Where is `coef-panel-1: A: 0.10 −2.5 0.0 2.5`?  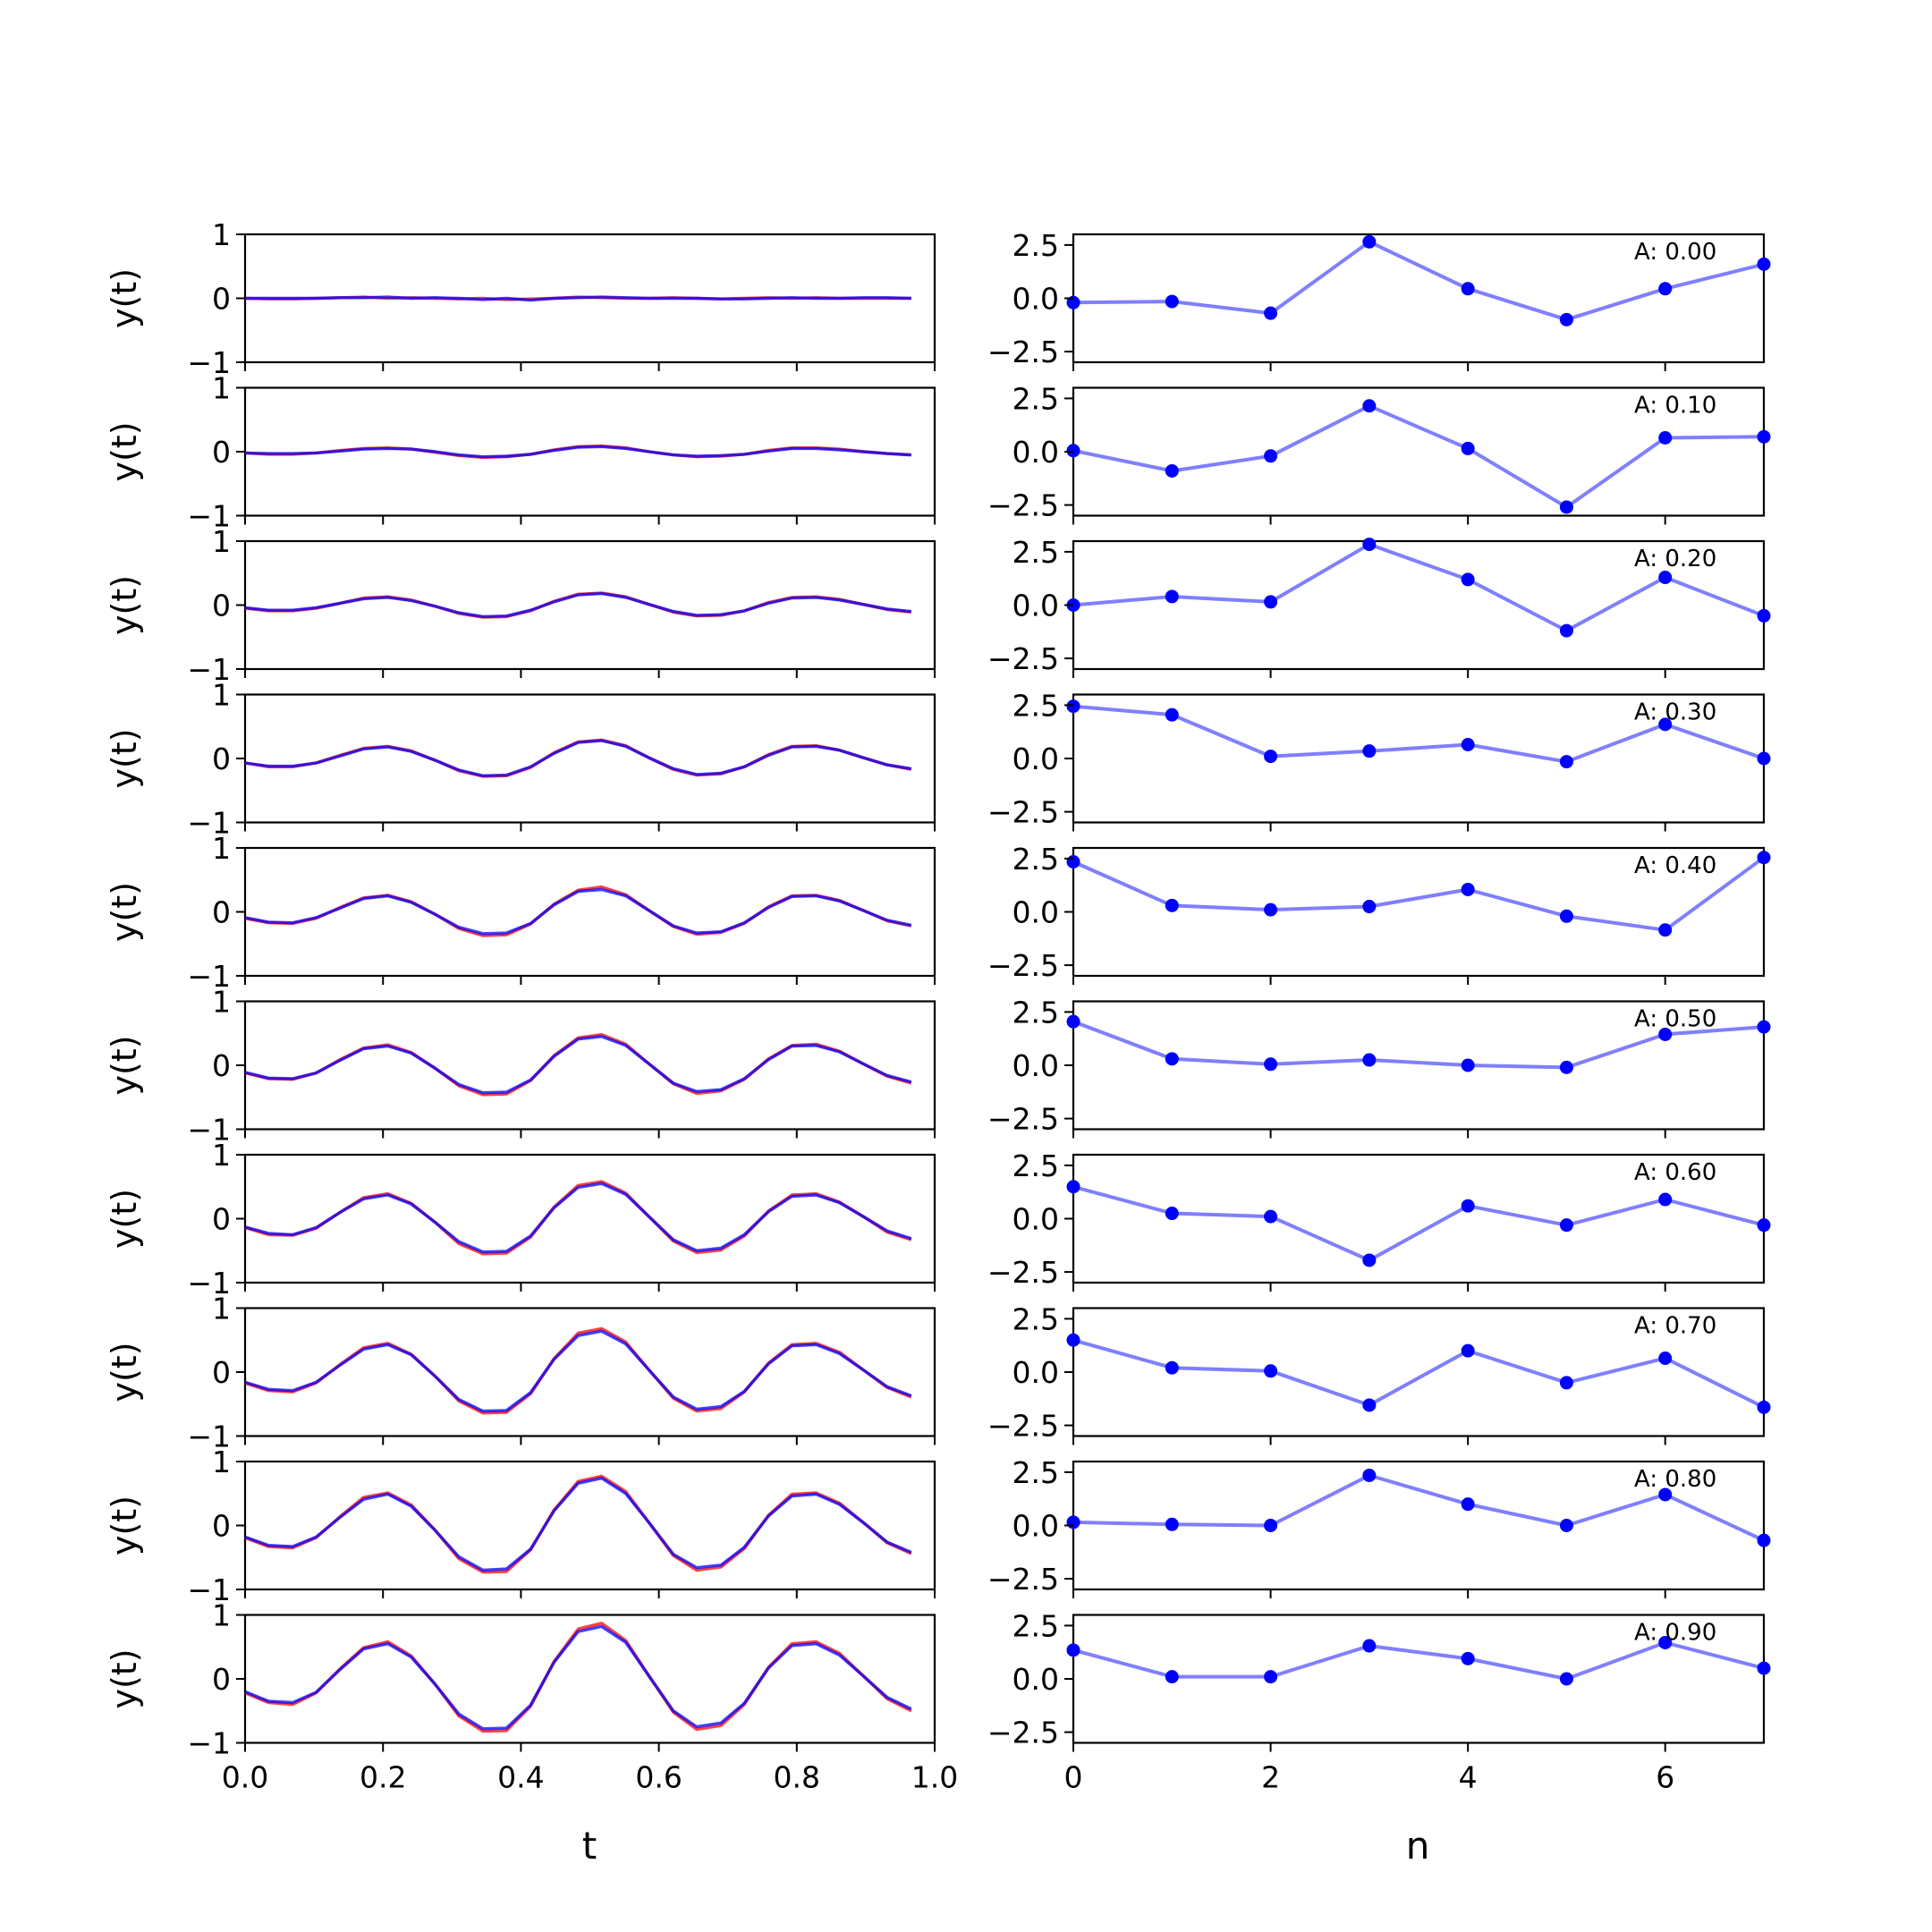 coef-panel-1: A: 0.10 −2.5 0.0 2.5 is located at coordinates (1379, 453).